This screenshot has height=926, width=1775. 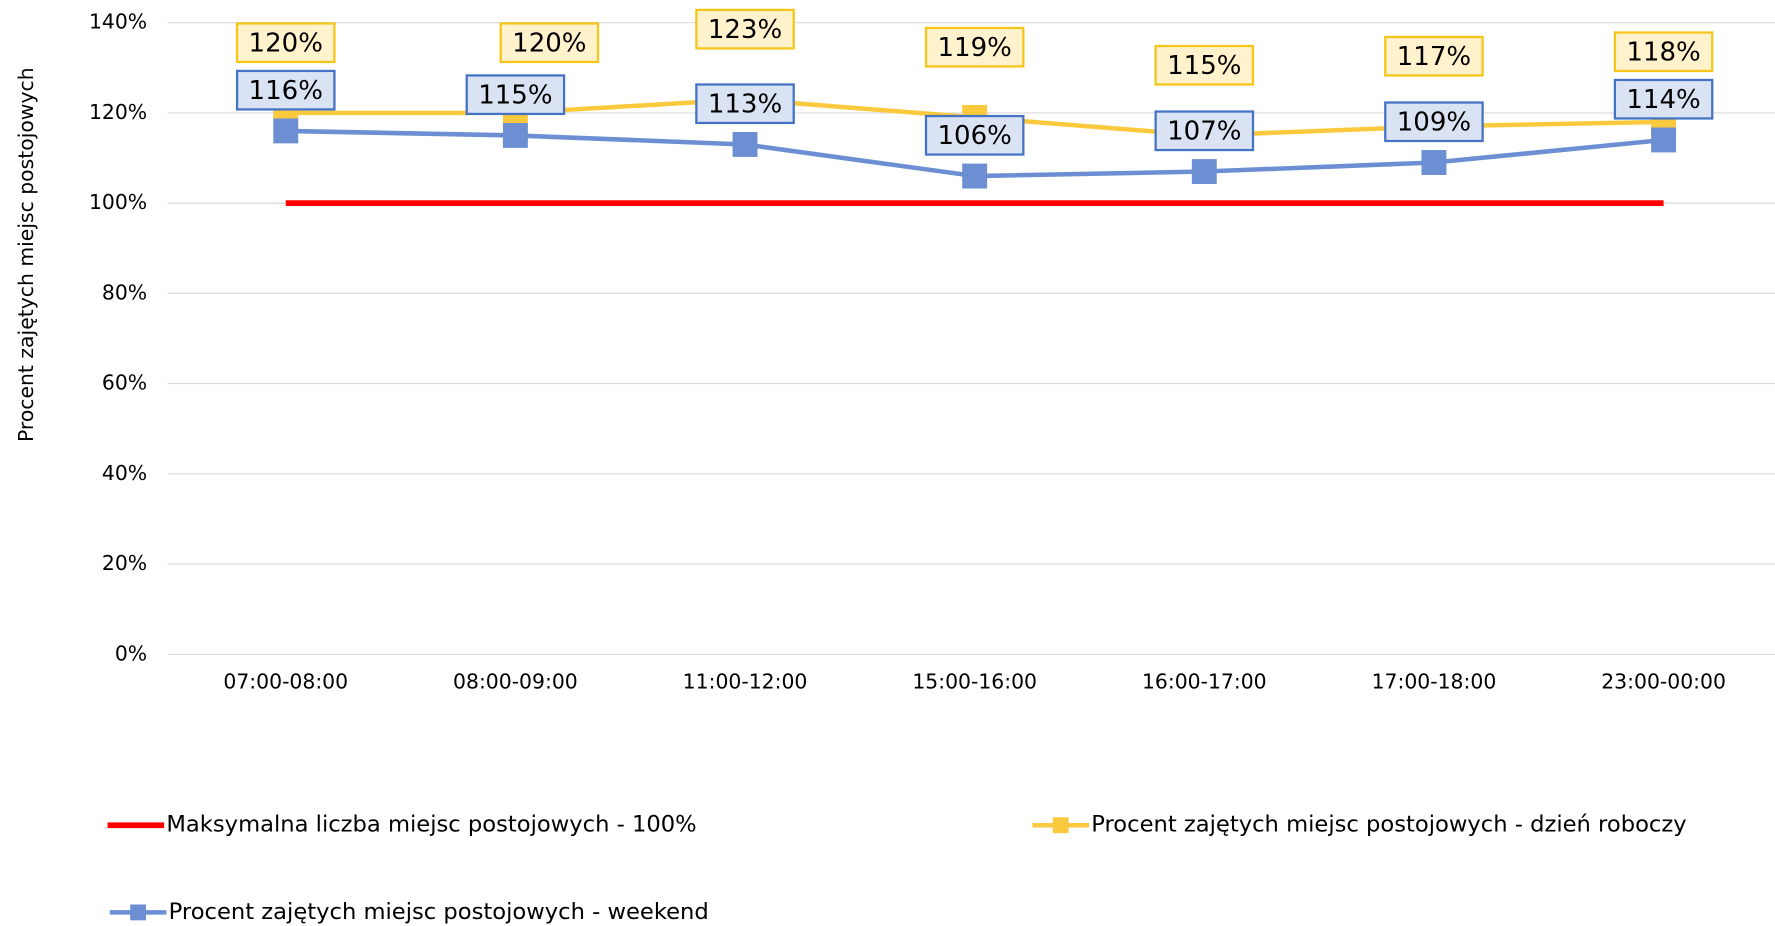 I want to click on data-label: 116%, so click(x=286, y=91).